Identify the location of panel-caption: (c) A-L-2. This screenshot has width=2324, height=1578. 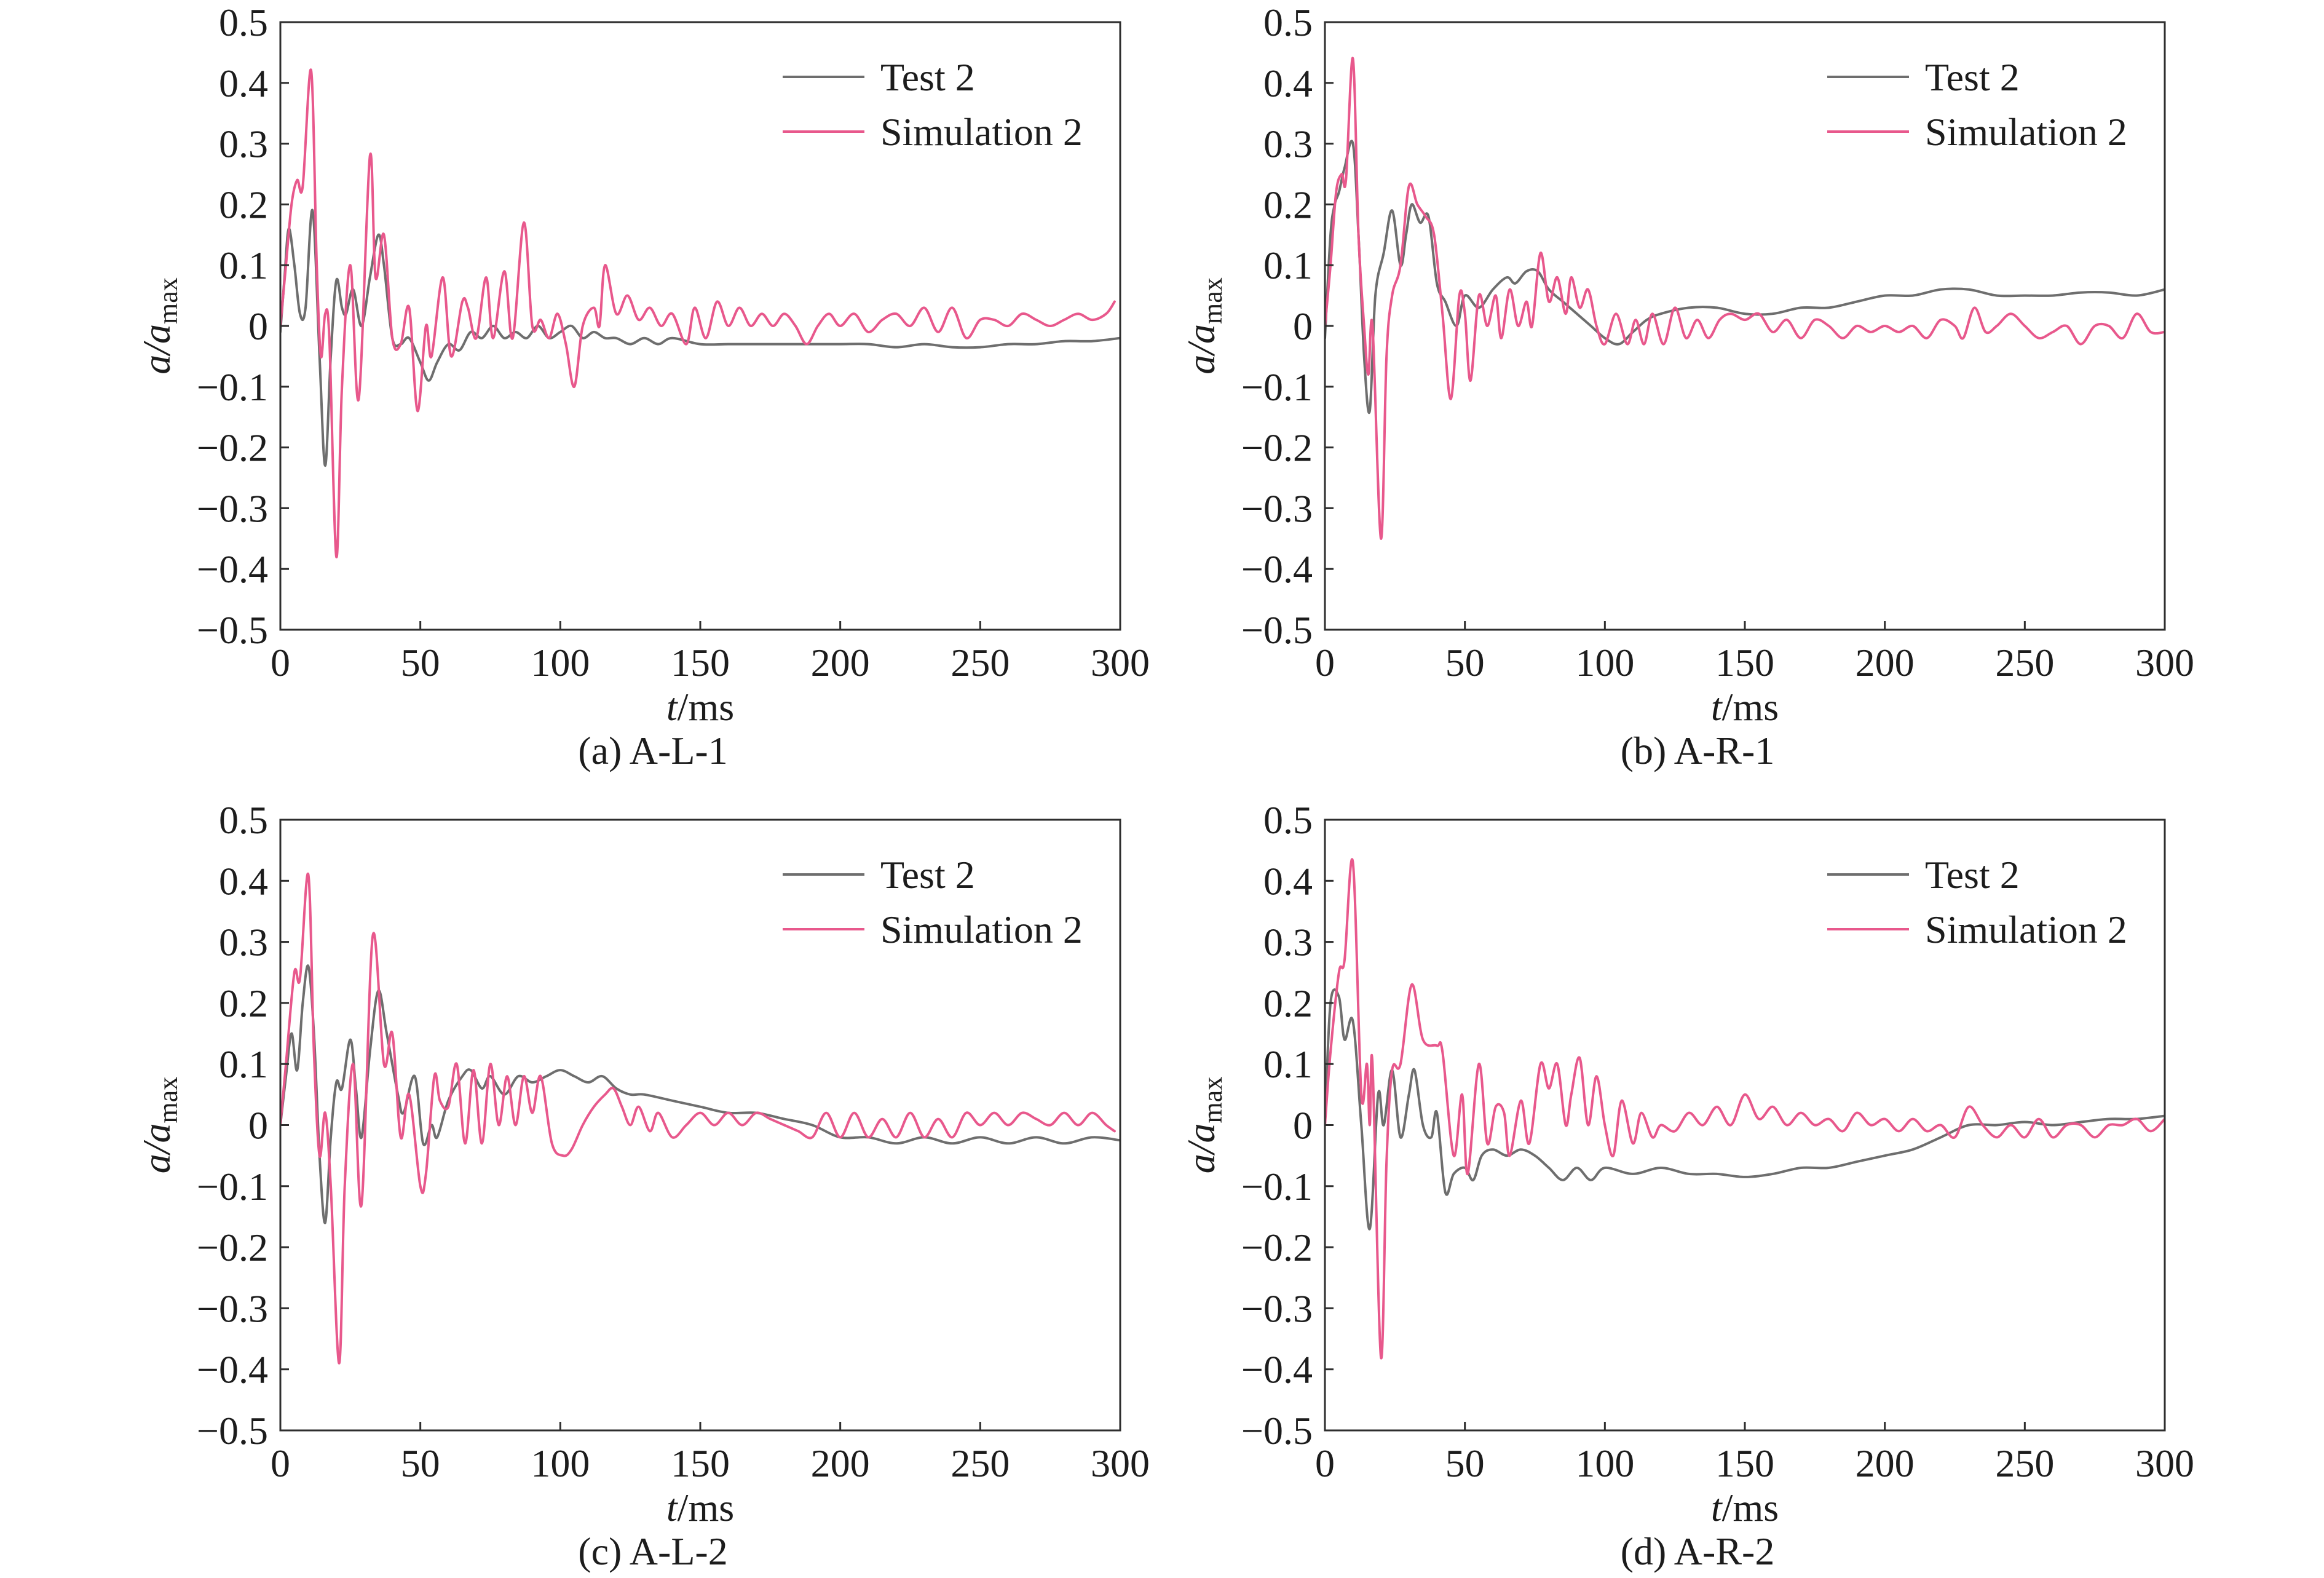
(652, 1551).